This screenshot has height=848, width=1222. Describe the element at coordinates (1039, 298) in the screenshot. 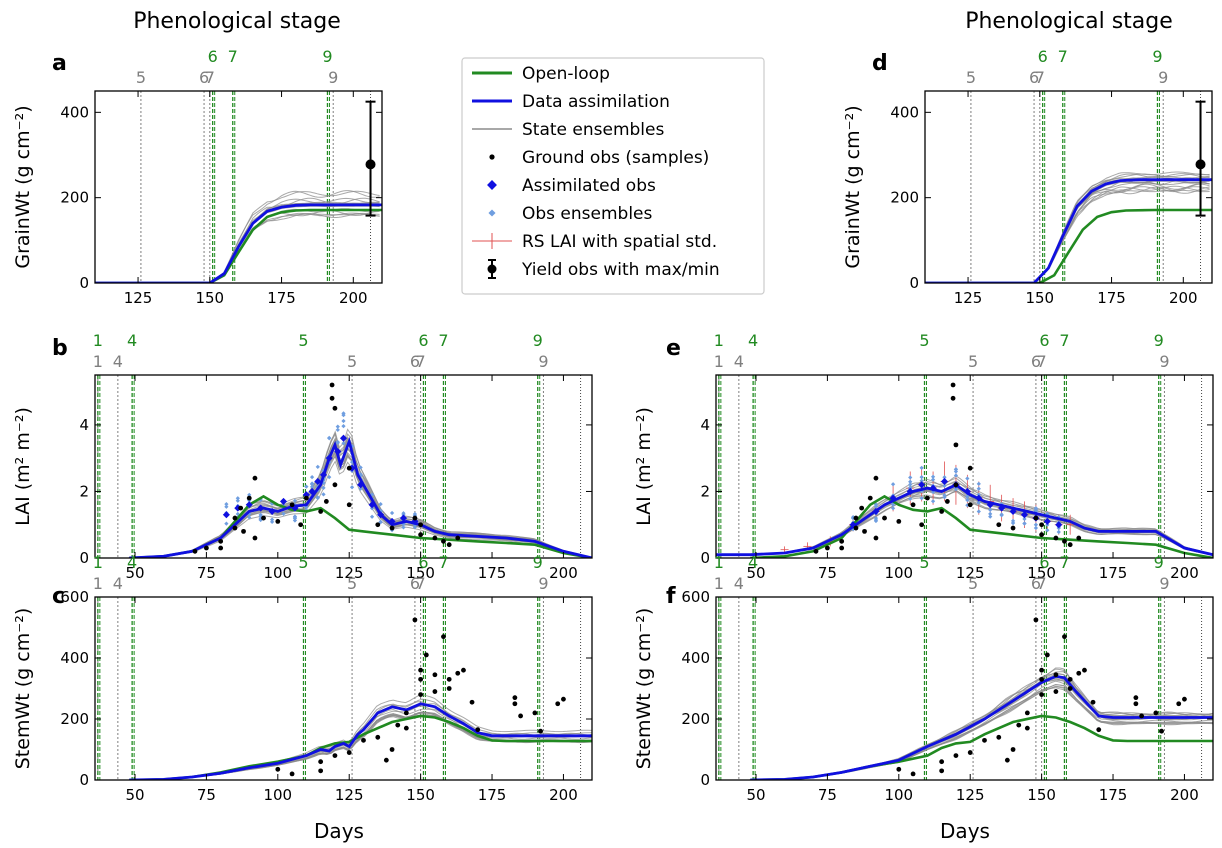

I see `x-tick-label: 150` at that location.